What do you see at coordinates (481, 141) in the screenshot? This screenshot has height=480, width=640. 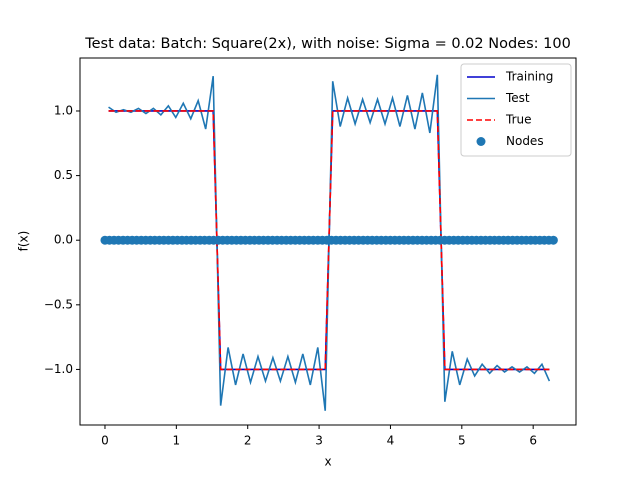 I see `legend-key` at bounding box center [481, 141].